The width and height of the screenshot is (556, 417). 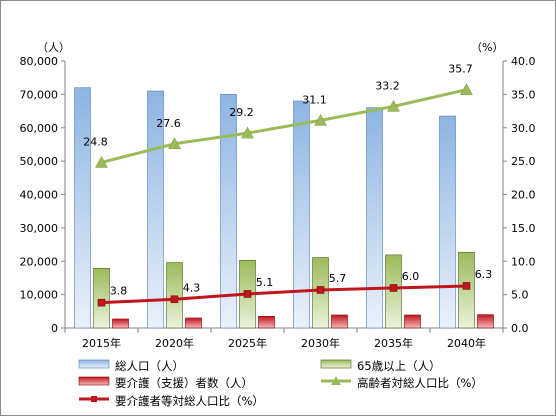 I want to click on data-label: 6.0, so click(x=411, y=276).